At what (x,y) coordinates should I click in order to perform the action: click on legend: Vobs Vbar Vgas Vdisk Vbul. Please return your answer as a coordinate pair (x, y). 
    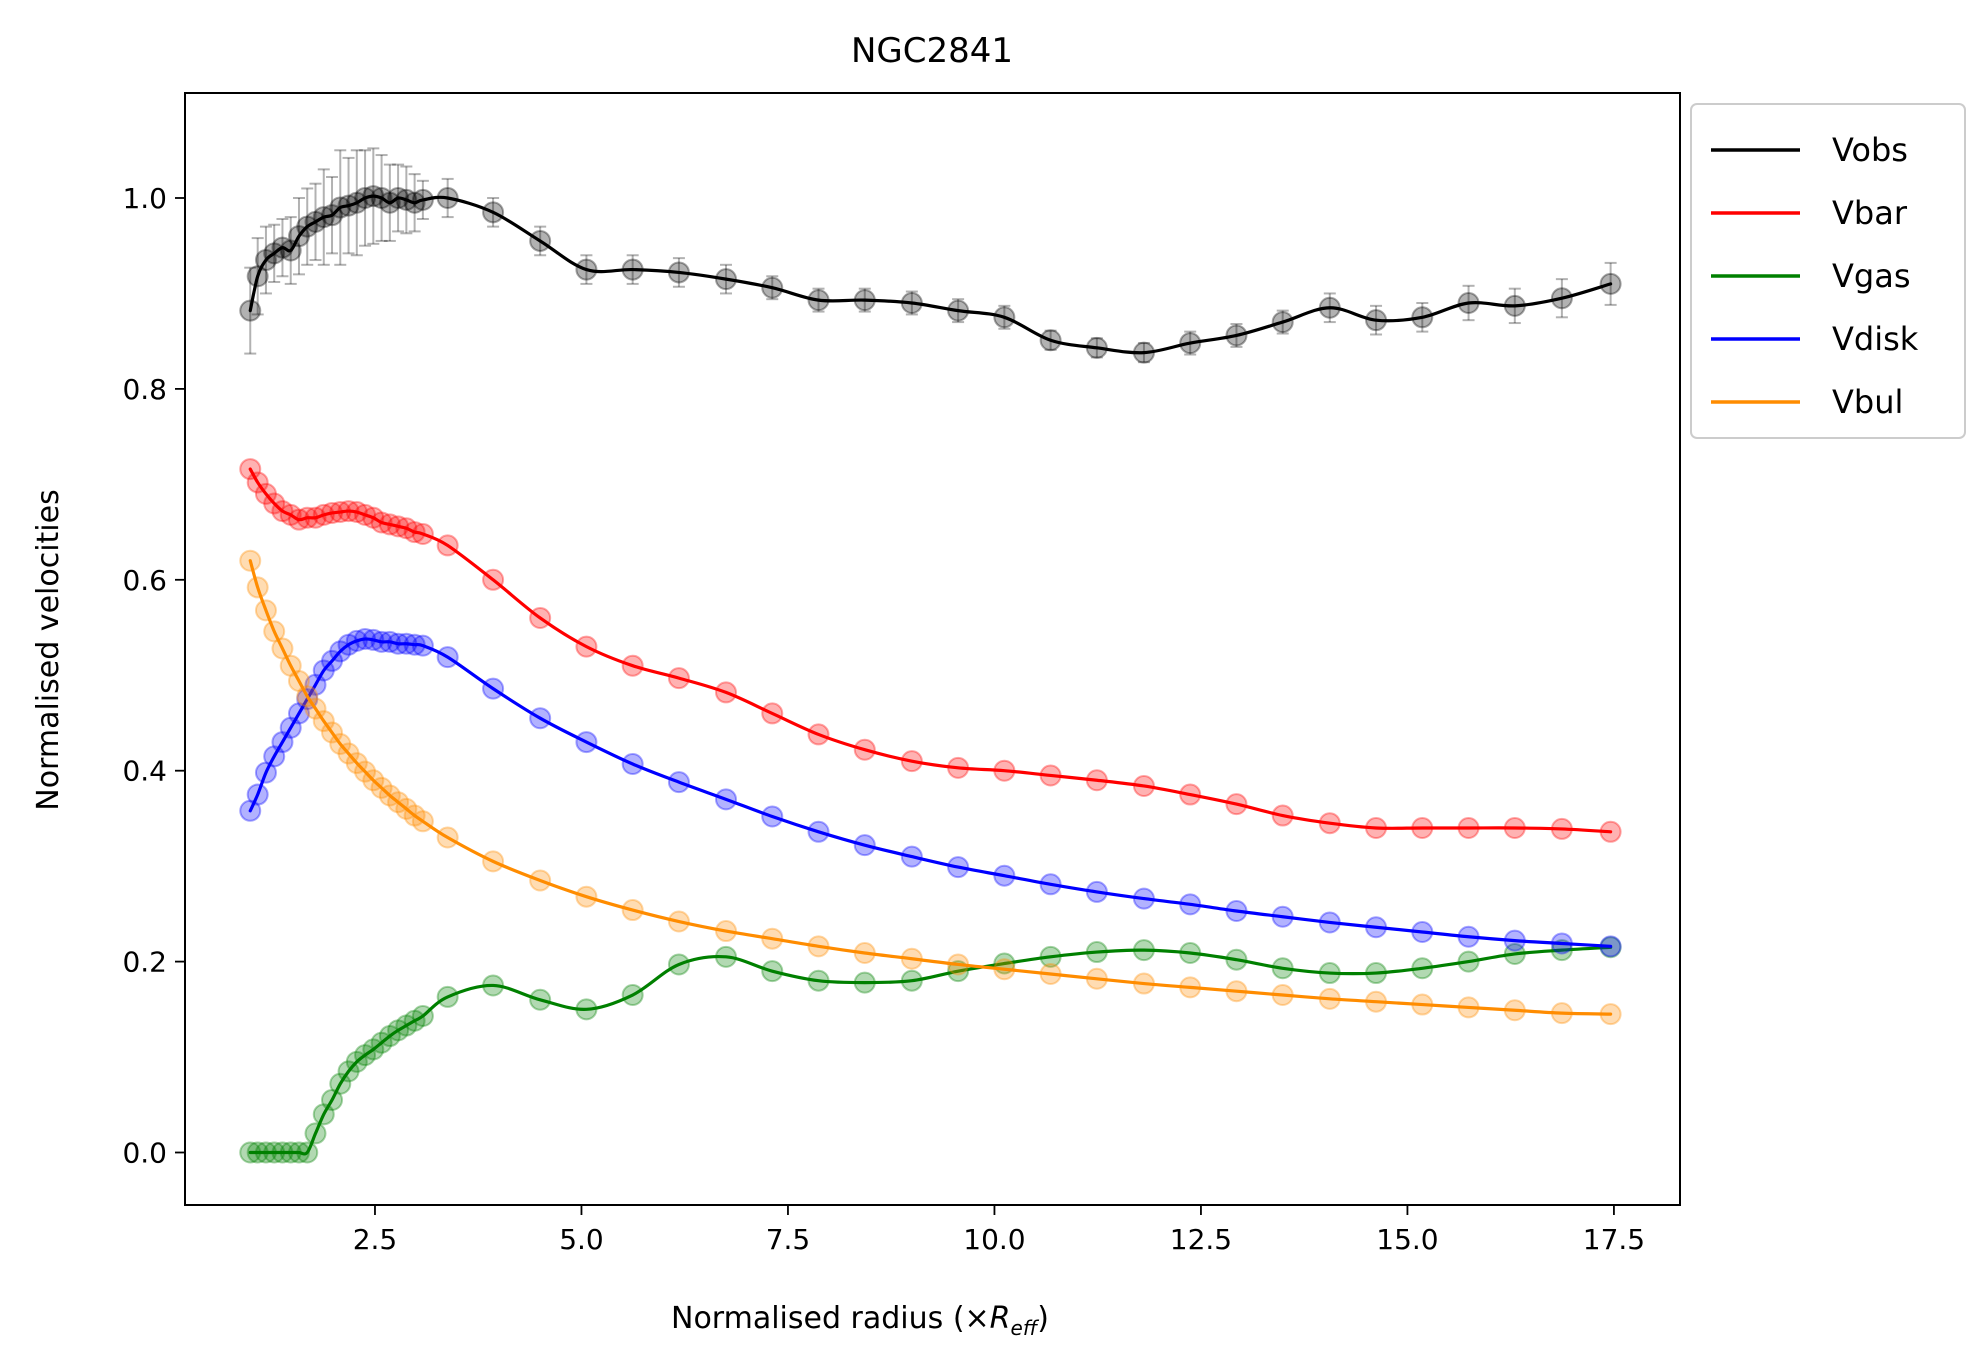
    Looking at the image, I should click on (1828, 271).